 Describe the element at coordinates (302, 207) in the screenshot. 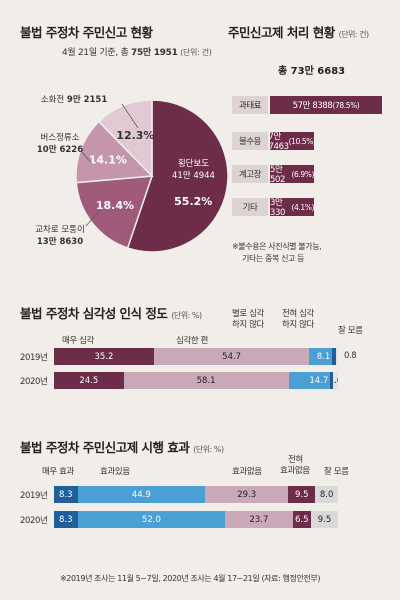

I see `proc-pct-label: (4.1%)` at that location.